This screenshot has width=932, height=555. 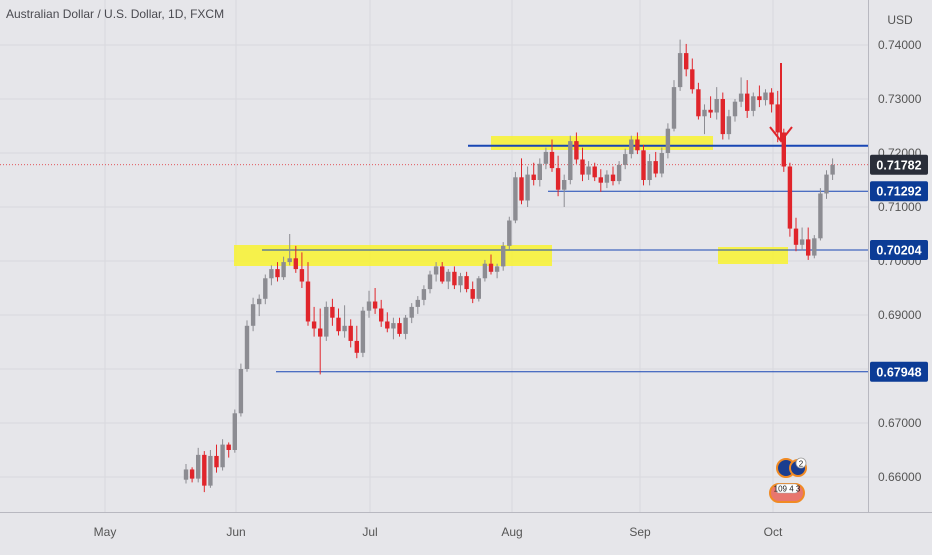 What do you see at coordinates (900, 207) in the screenshot?
I see `price-tick-label: 0.71000` at bounding box center [900, 207].